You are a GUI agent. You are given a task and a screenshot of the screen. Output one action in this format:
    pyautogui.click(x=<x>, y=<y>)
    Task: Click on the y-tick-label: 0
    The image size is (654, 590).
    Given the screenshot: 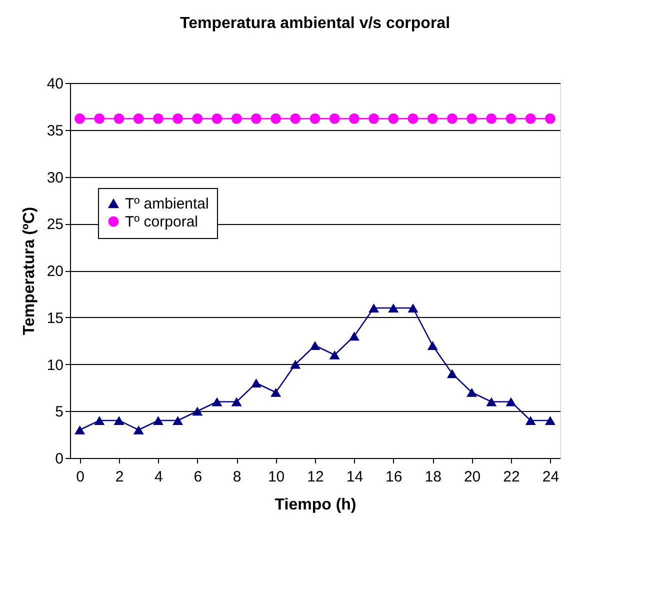 What is the action you would take?
    pyautogui.click(x=59, y=459)
    